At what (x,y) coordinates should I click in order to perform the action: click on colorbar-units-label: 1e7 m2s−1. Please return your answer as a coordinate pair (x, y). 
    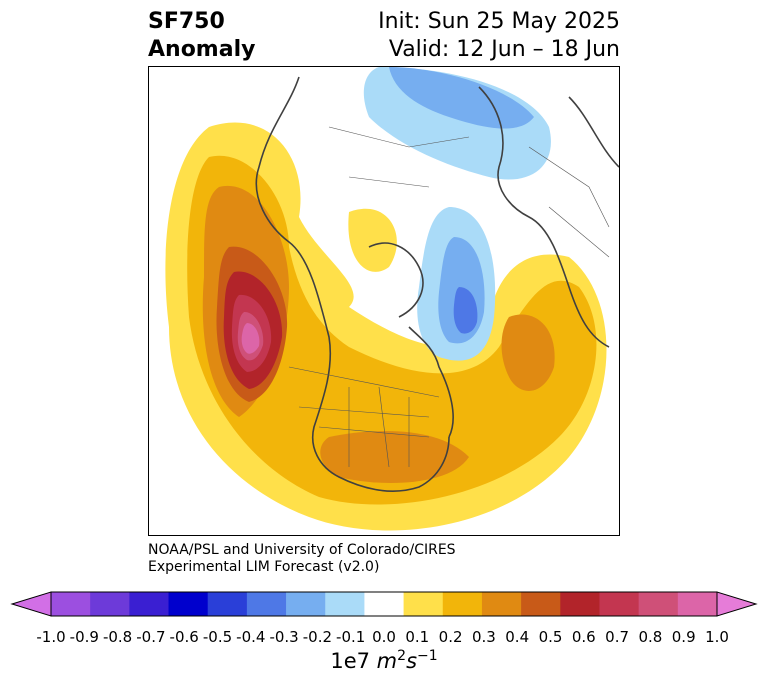
    Looking at the image, I should click on (384, 660).